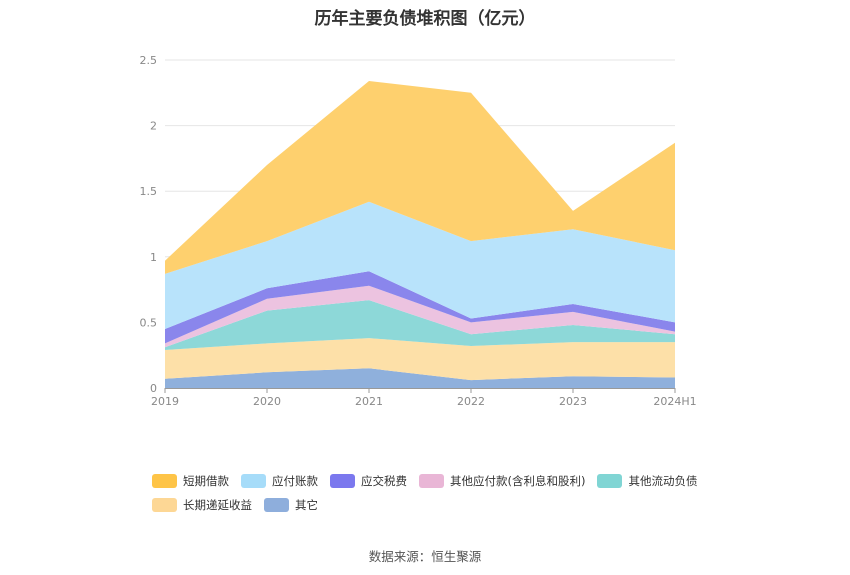  I want to click on legend: 短期借款 应付账款 应交税费 其他应付款(含利息和股利) 其他流动负债长期递延收益 其它, so click(432, 497).